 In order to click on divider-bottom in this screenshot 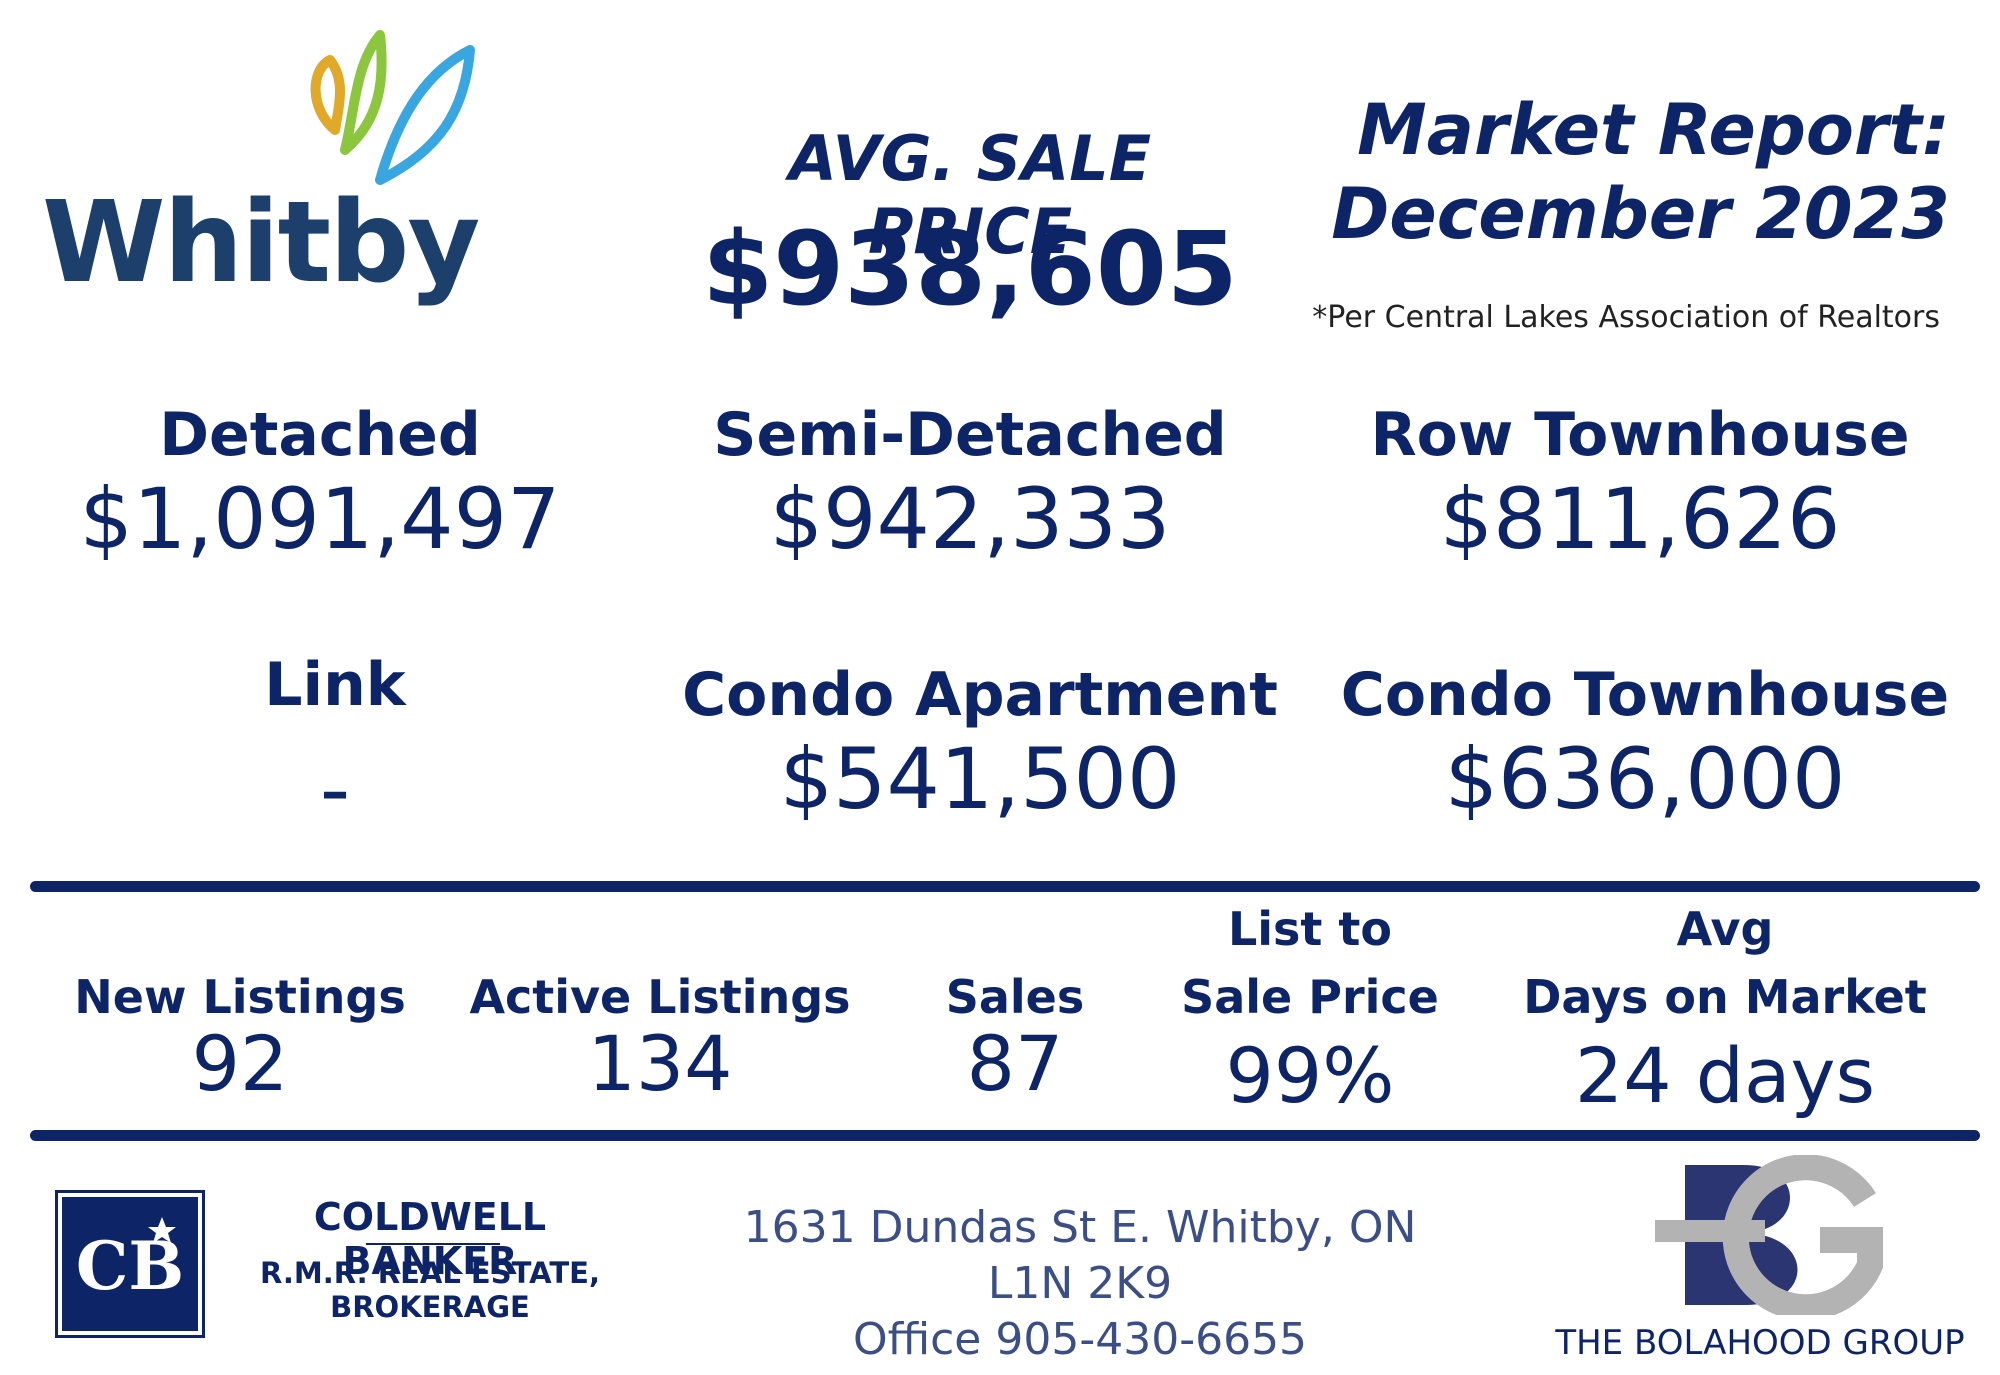, I will do `click(1005, 1135)`.